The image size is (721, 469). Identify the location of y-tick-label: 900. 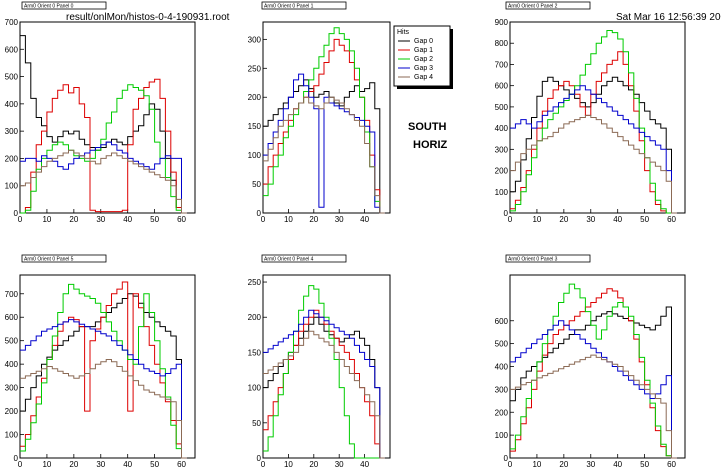
(502, 22).